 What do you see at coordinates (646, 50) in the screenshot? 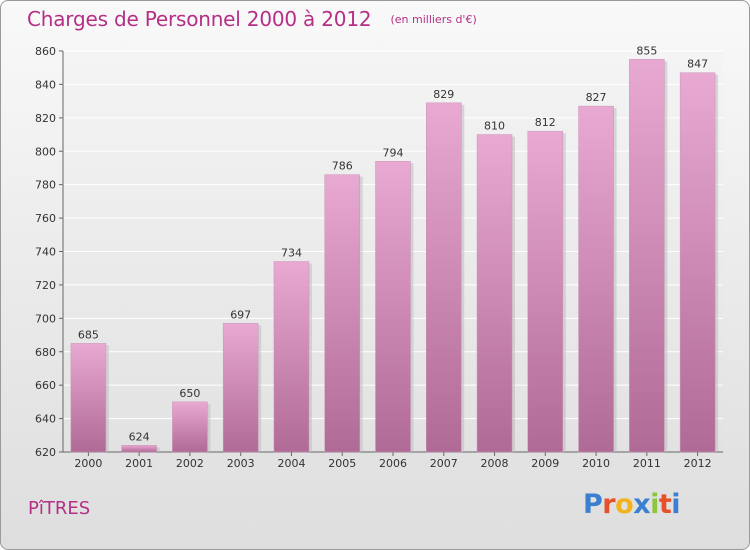
I see `bar-value-label: 855` at bounding box center [646, 50].